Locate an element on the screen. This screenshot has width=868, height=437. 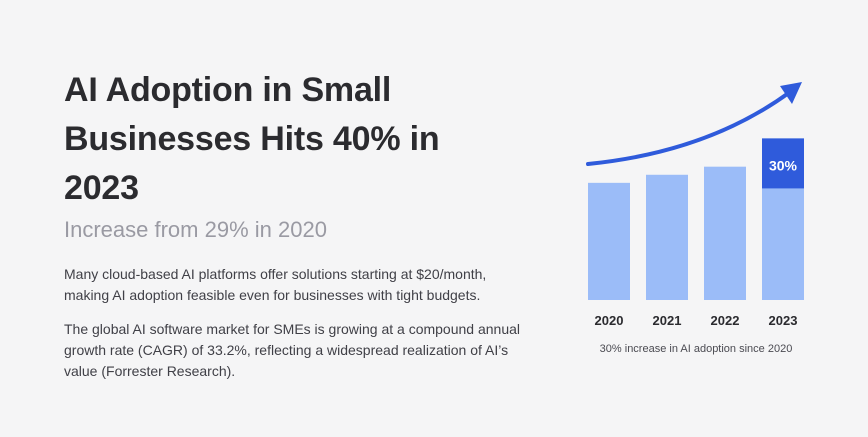
x-tick-label-2022: 2022 is located at coordinates (725, 320).